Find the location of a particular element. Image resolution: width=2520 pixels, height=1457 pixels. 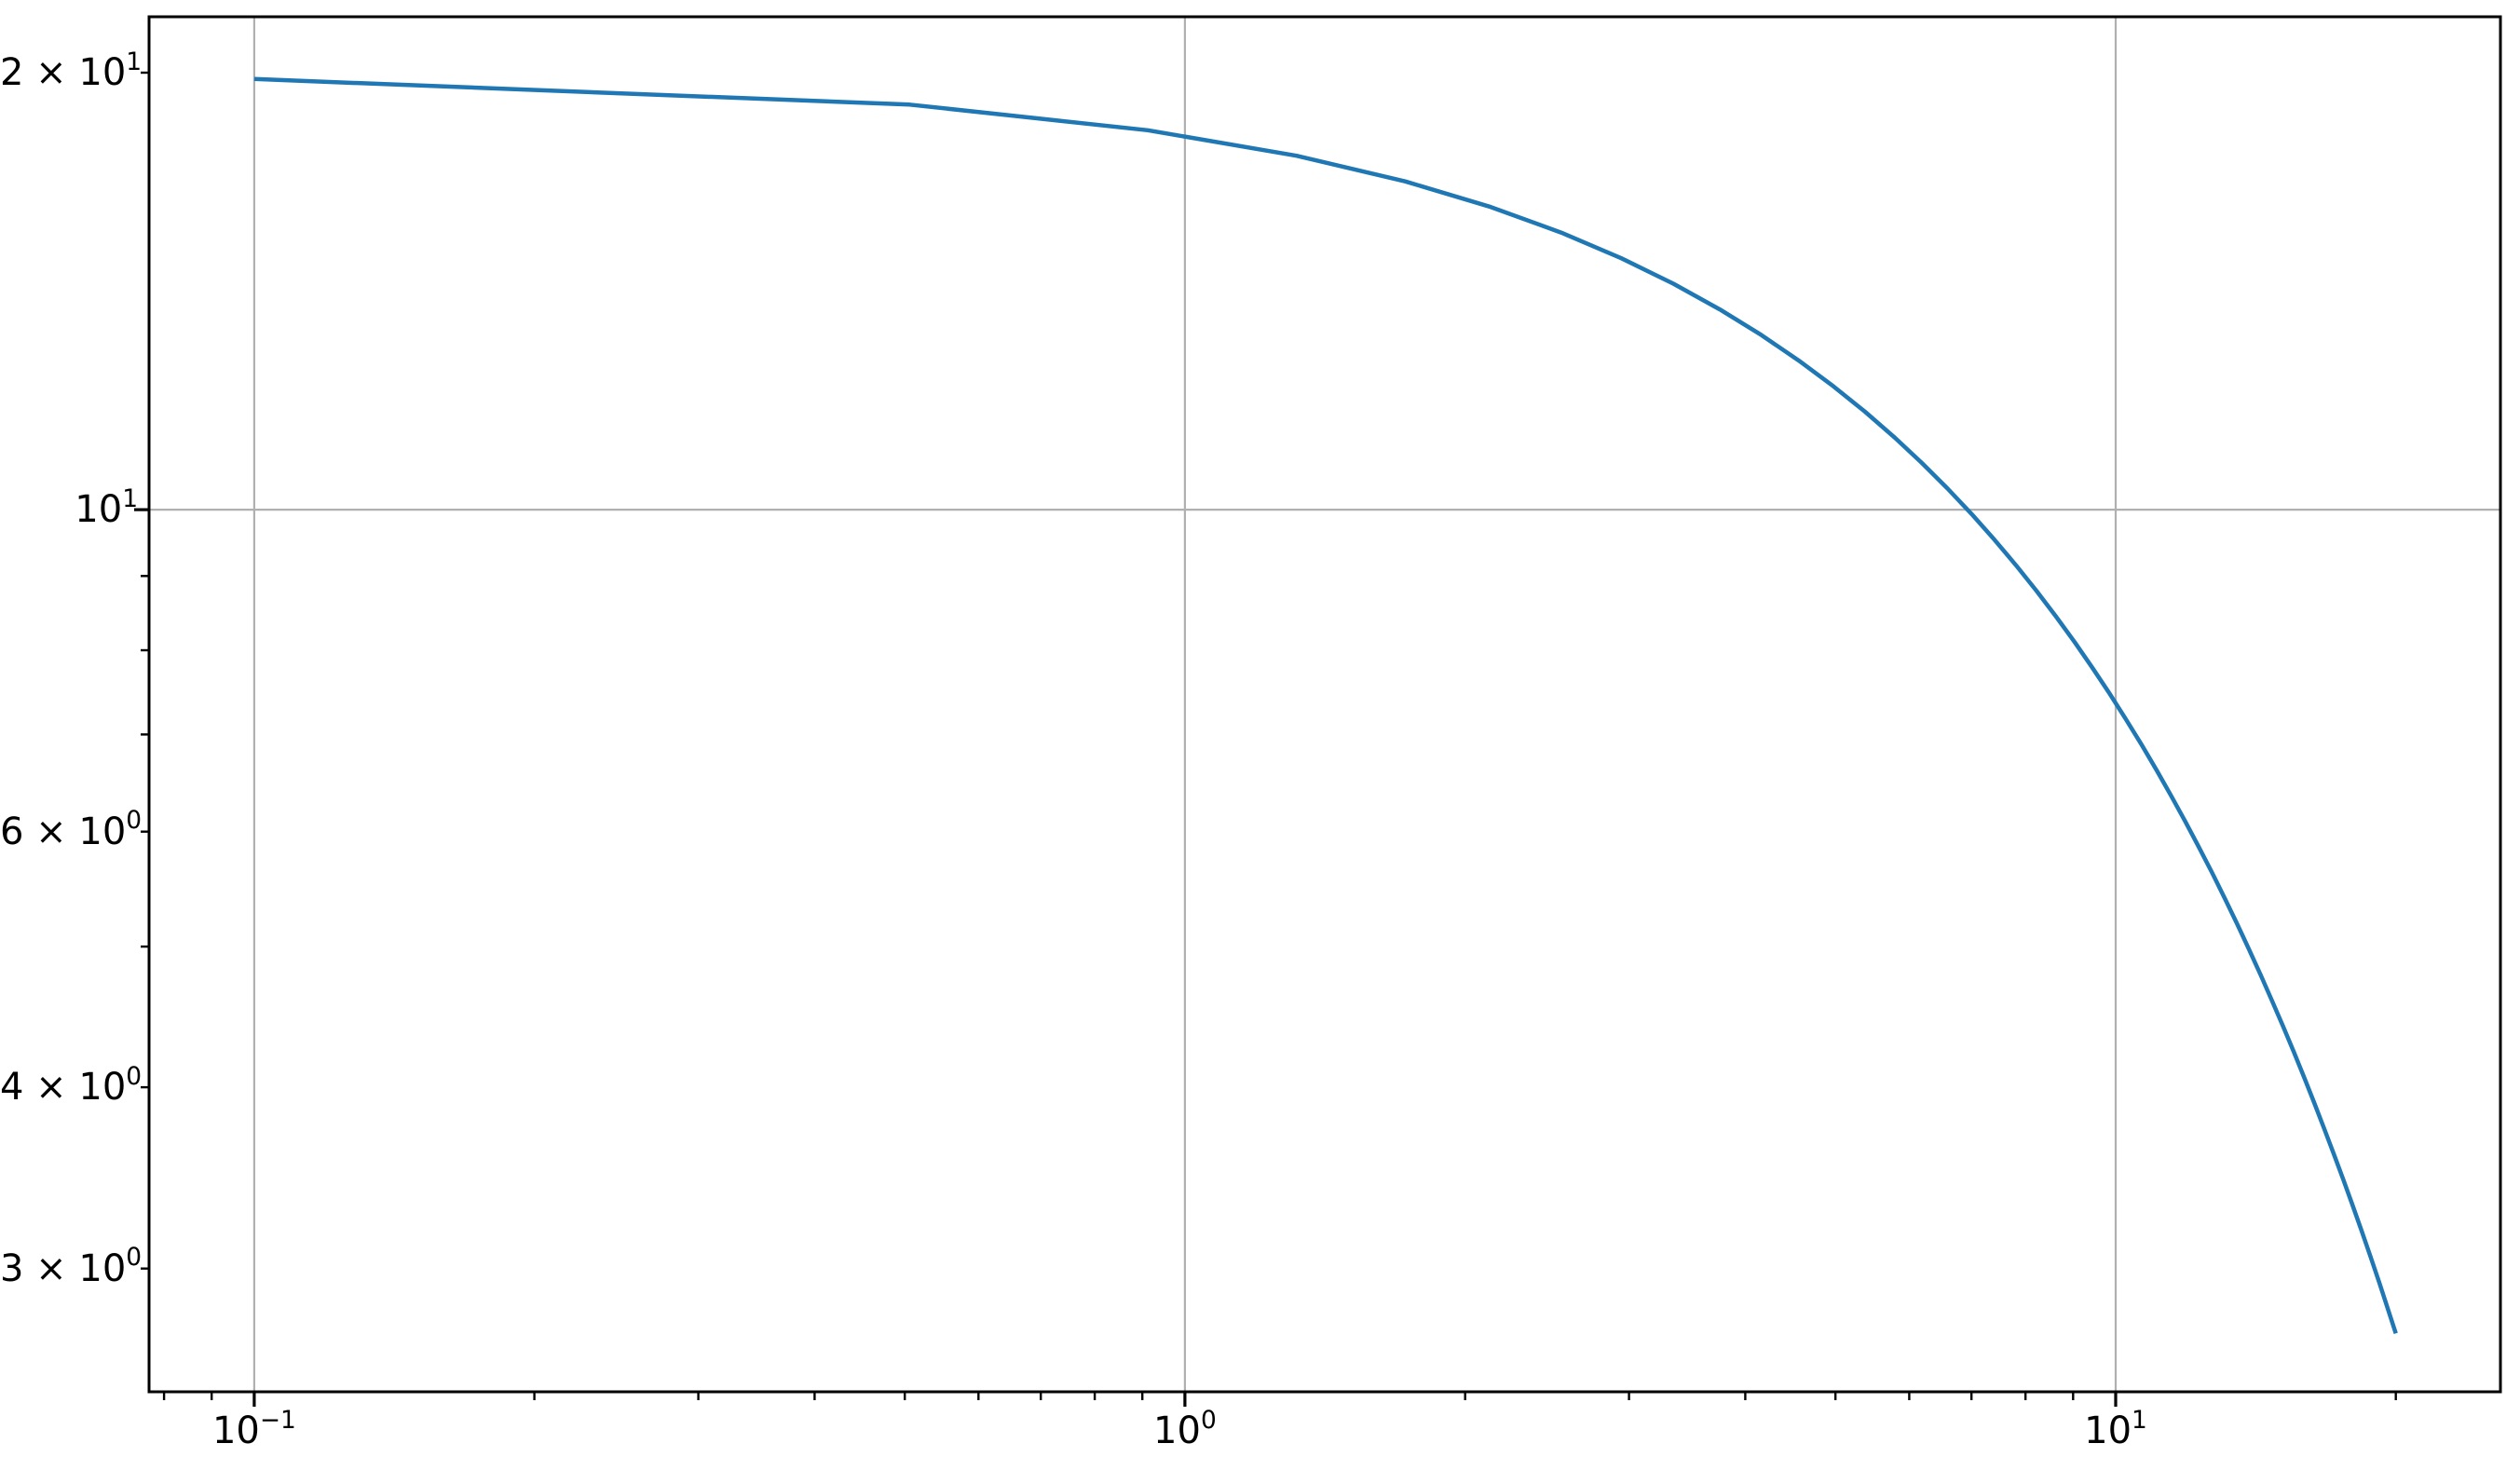

y-tick-label: 4 × 100 is located at coordinates (71, 1086).